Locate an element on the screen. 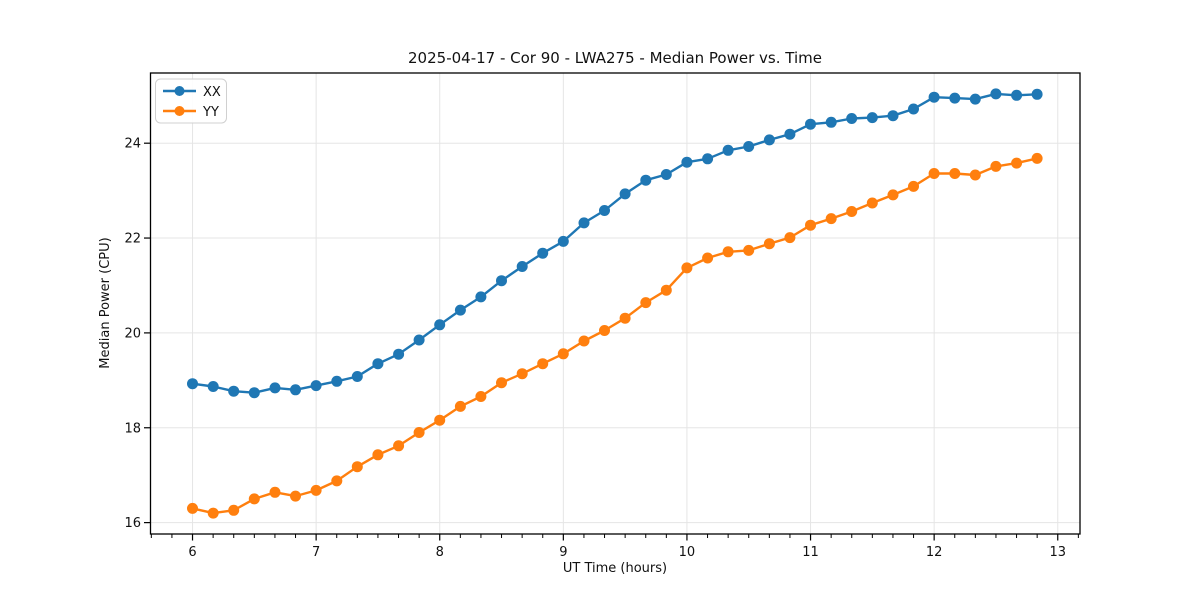 The width and height of the screenshot is (1200, 600). legend-item-xx: XX is located at coordinates (192, 92).